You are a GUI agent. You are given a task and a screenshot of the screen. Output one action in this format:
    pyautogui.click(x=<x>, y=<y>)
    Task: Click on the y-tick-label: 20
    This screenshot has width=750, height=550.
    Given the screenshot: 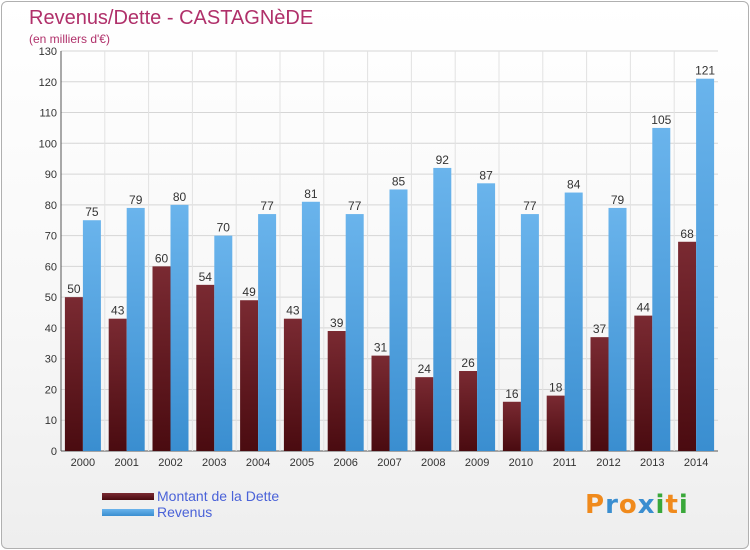 What is the action you would take?
    pyautogui.click(x=51, y=390)
    